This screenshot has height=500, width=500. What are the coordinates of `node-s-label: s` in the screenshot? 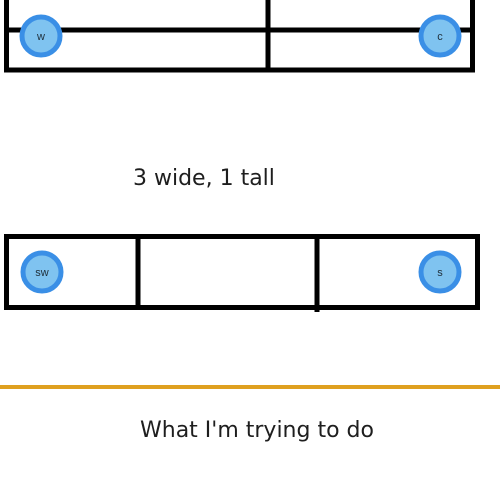 It's located at (440, 273).